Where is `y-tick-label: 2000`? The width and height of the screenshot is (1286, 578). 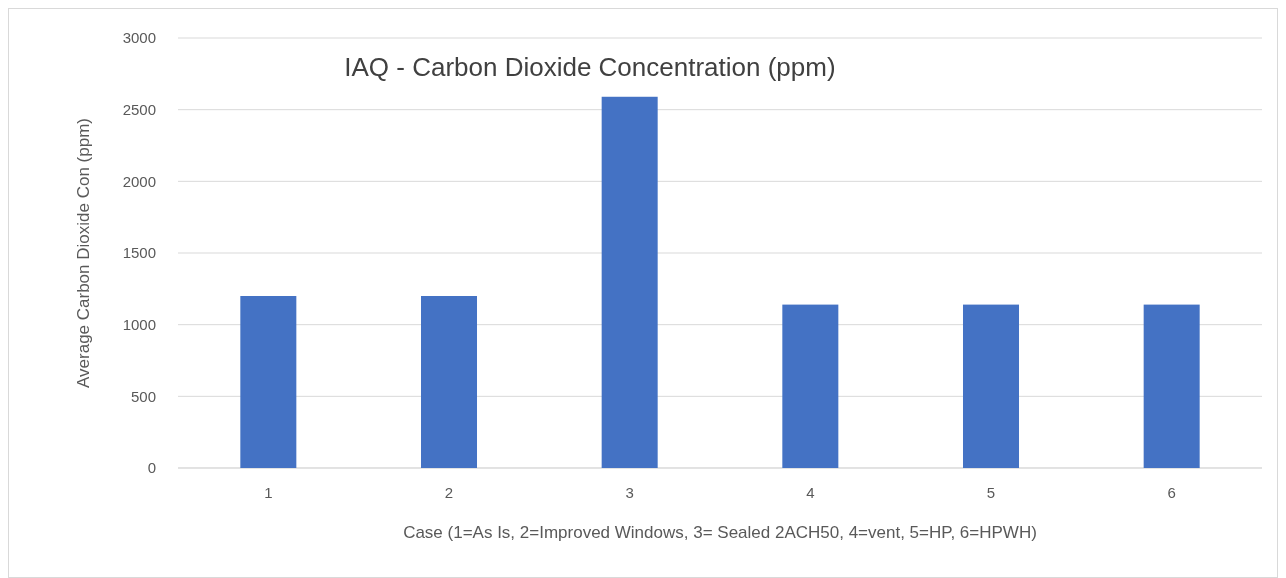
y-tick-label: 2000 is located at coordinates (139, 181).